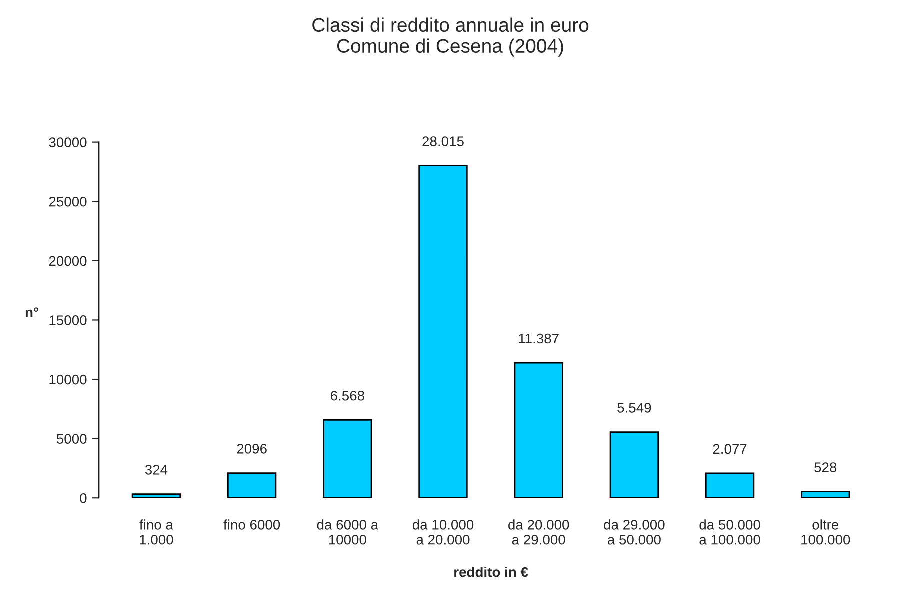 This screenshot has width=901, height=593. I want to click on x-tick-label: da 50.000 a 100.000, so click(730, 532).